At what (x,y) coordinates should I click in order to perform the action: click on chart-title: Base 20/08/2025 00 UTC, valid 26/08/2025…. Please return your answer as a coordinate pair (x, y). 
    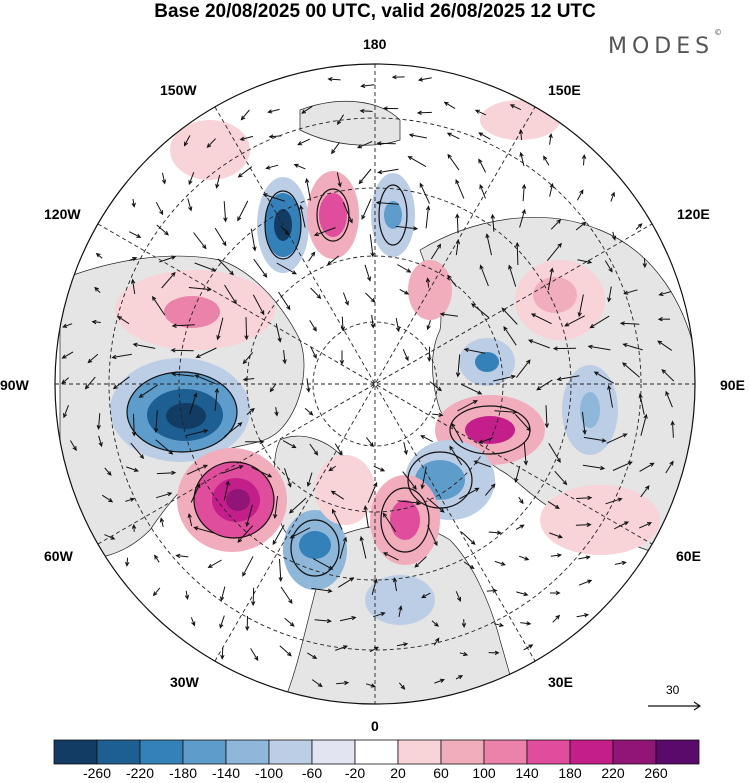
    Looking at the image, I should click on (375, 11).